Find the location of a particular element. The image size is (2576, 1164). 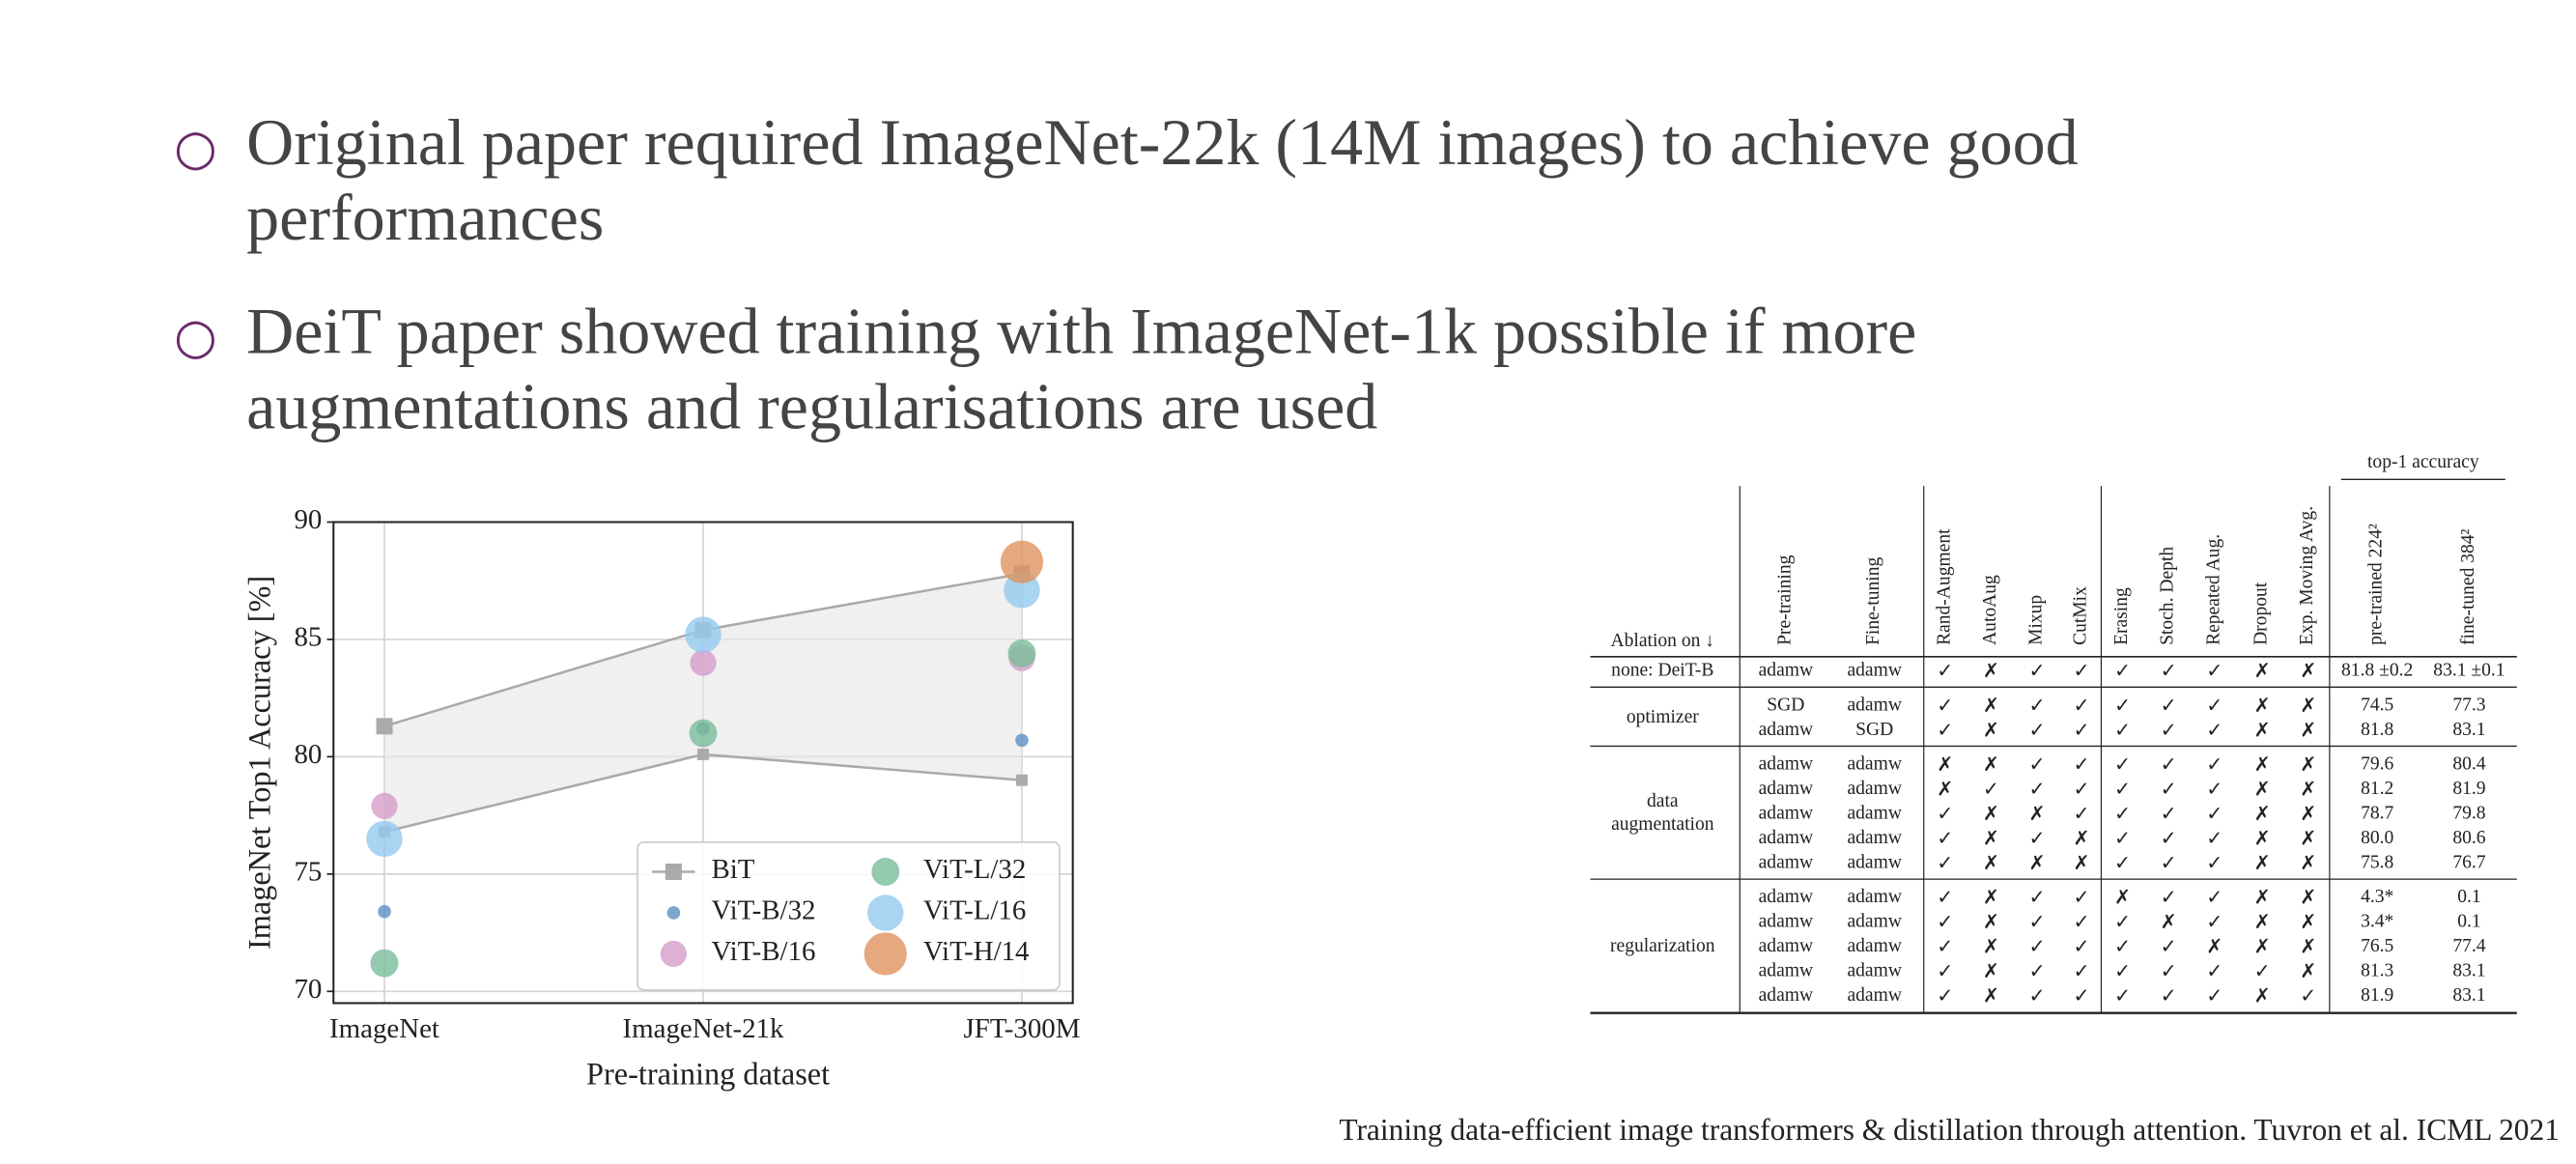

x-tick-label: ImageNet-21k is located at coordinates (703, 1029).